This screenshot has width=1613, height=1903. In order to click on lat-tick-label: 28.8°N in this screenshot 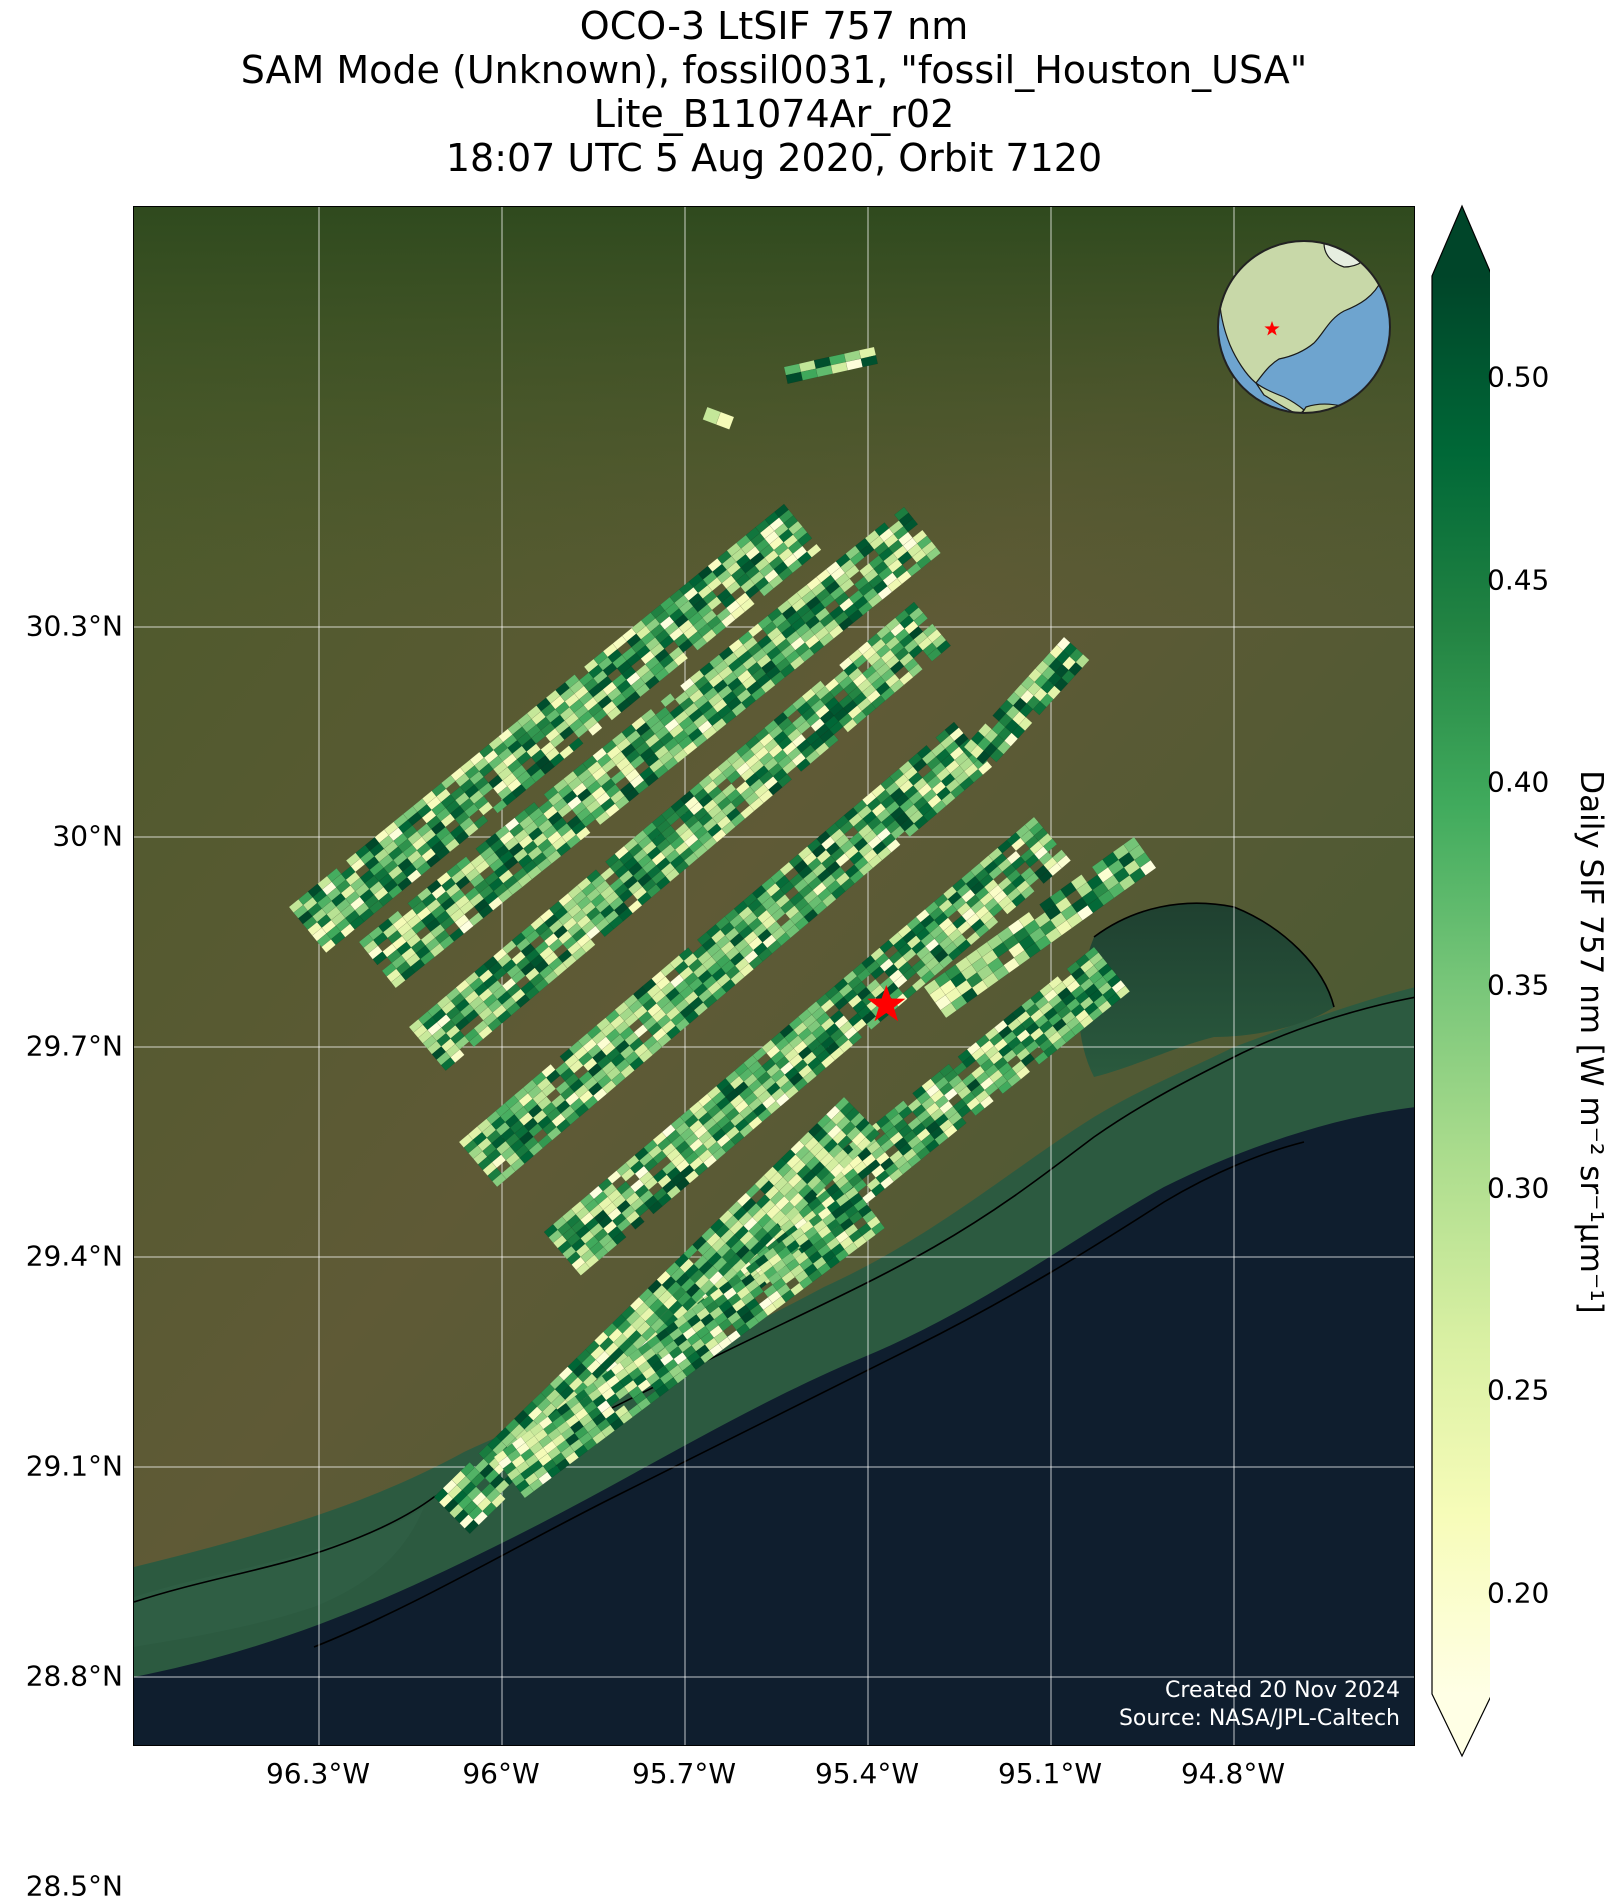, I will do `click(74, 1676)`.